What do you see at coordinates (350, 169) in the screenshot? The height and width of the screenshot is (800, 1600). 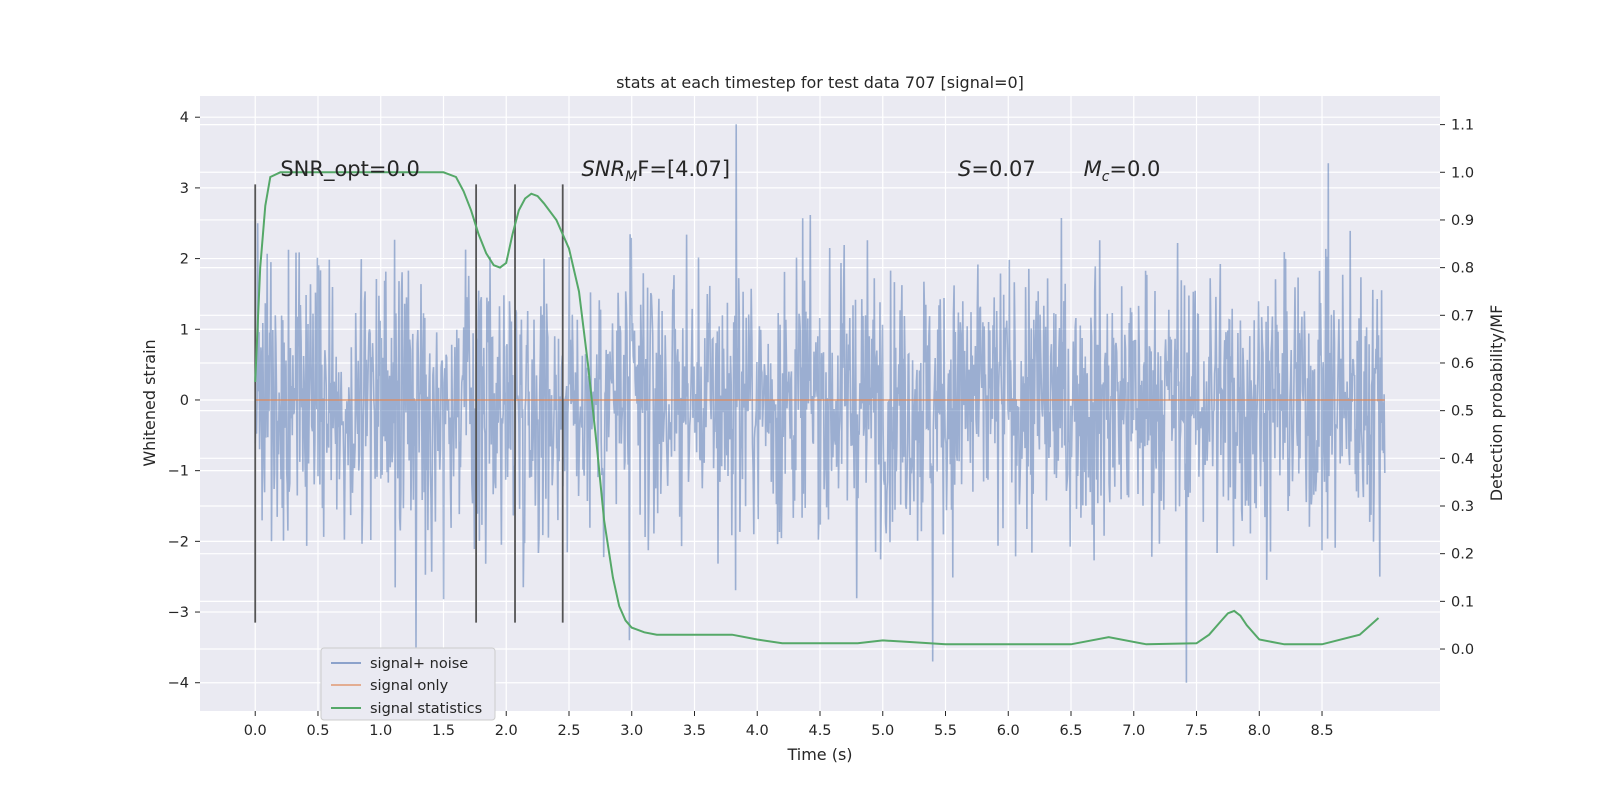 I see `annotation-snr_opt: SNR_opt=0.0` at bounding box center [350, 169].